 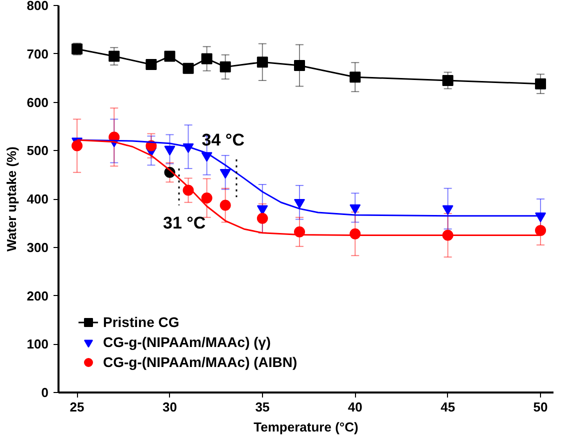 I want to click on x-tick-label: 35, so click(x=262, y=407).